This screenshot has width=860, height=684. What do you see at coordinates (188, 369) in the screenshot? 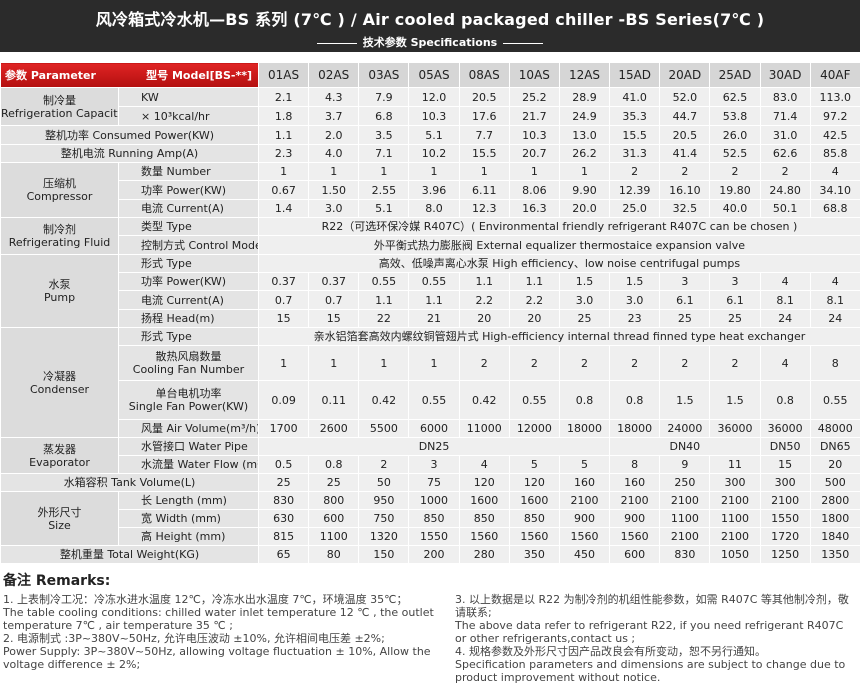
I see `row-label-line: Cooling Fan Number` at bounding box center [188, 369].